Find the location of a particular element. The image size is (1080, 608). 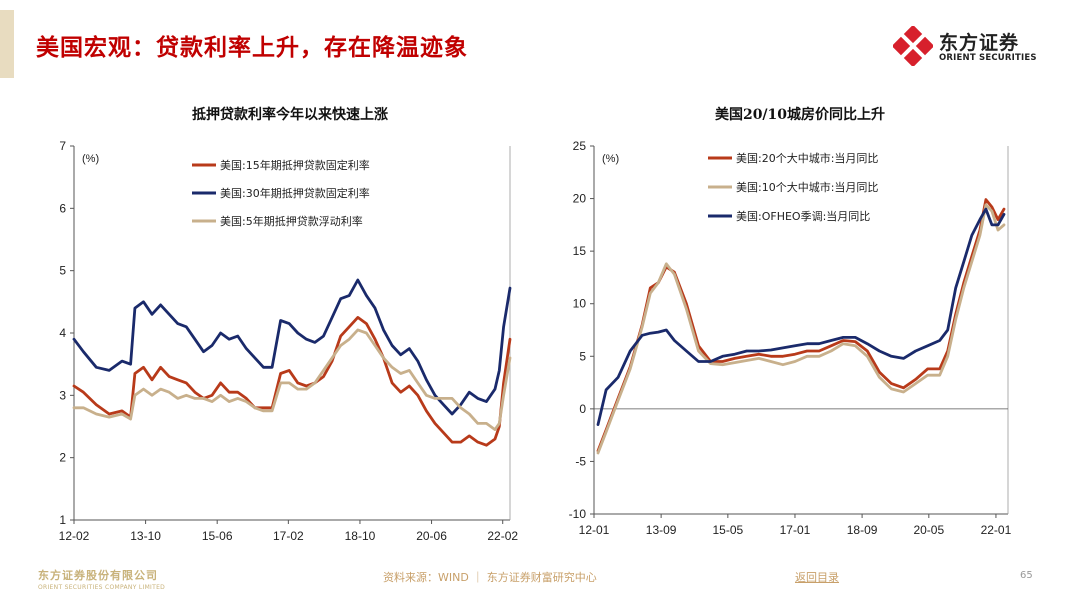

chart1-x-tick-label: 22-02 is located at coordinates (502, 536).